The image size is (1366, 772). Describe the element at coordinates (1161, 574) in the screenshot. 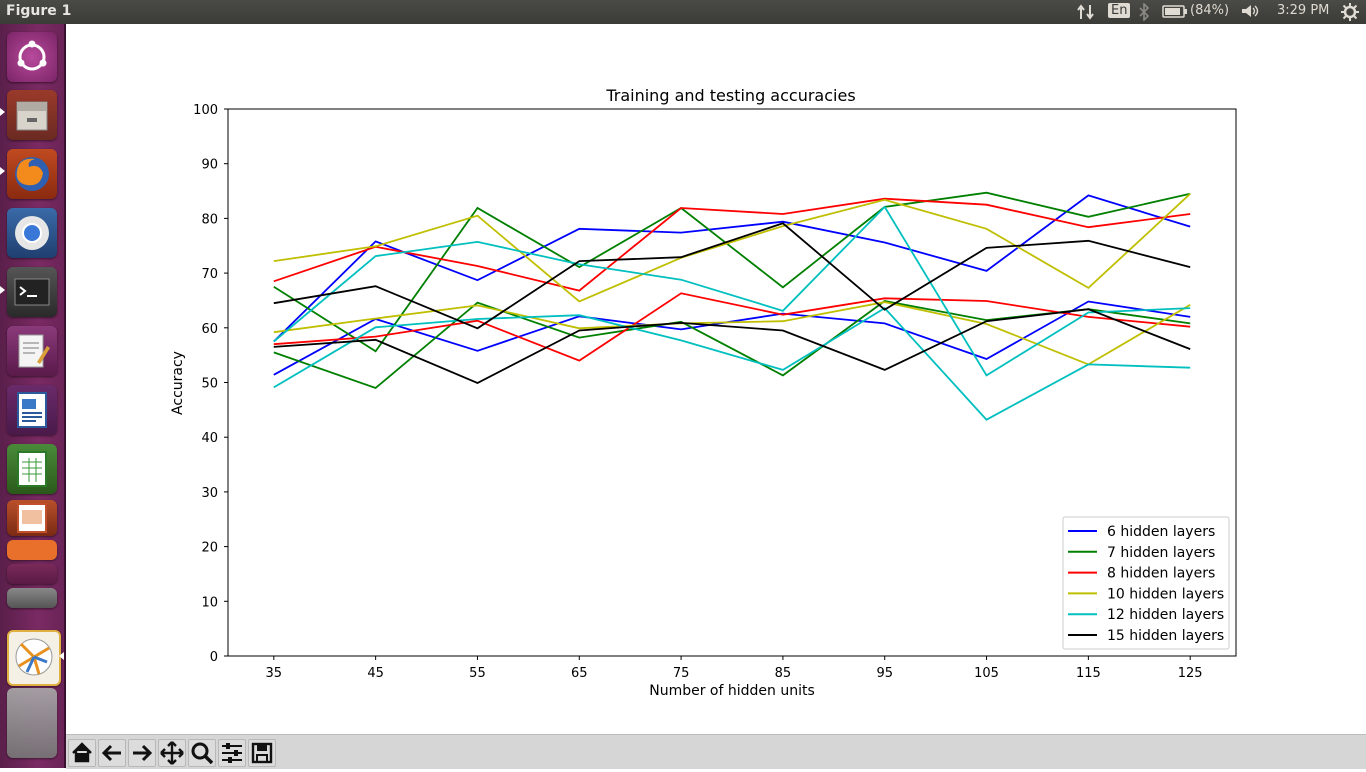

I see `legend-entry: 8 hidden layers` at that location.